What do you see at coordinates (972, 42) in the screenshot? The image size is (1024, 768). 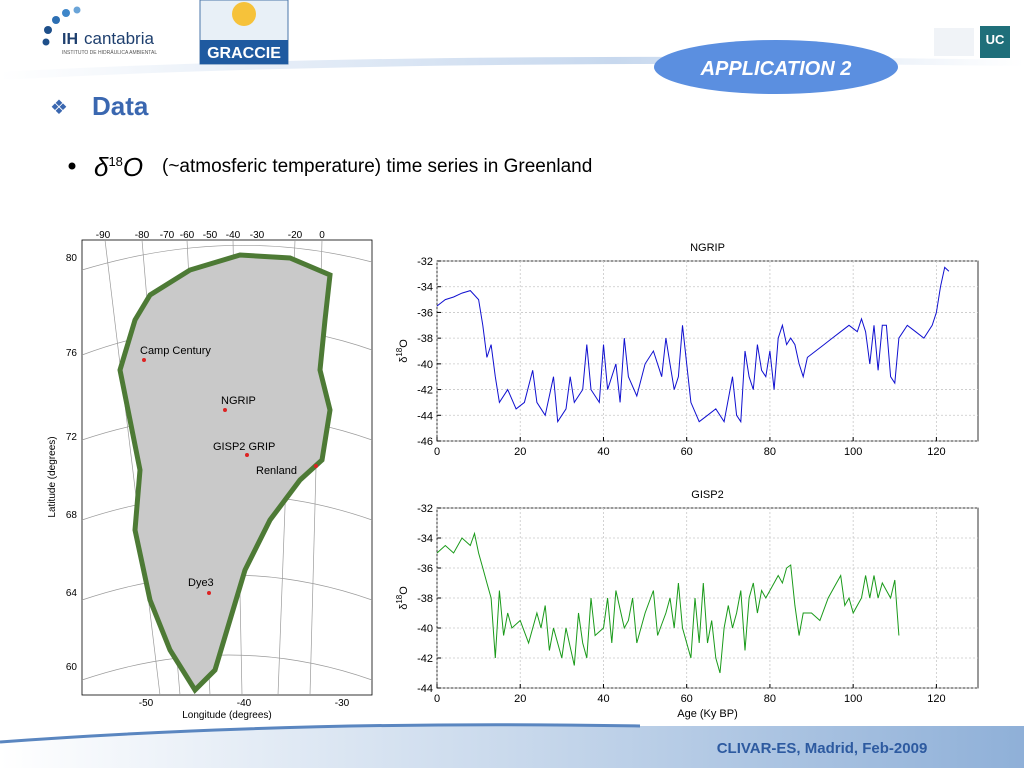 I see `logo-uc: UC` at bounding box center [972, 42].